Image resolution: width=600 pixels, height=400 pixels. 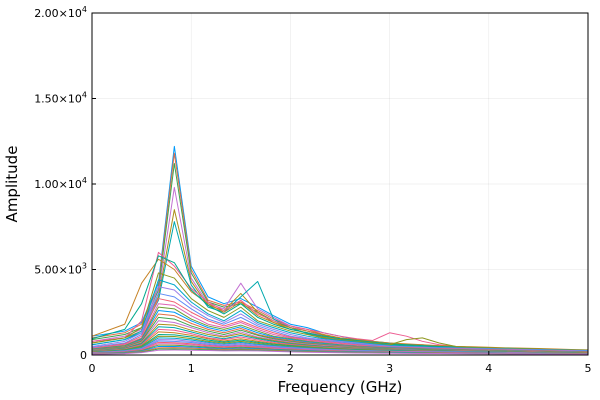 I want to click on x-tick-label: 5, so click(x=588, y=368).